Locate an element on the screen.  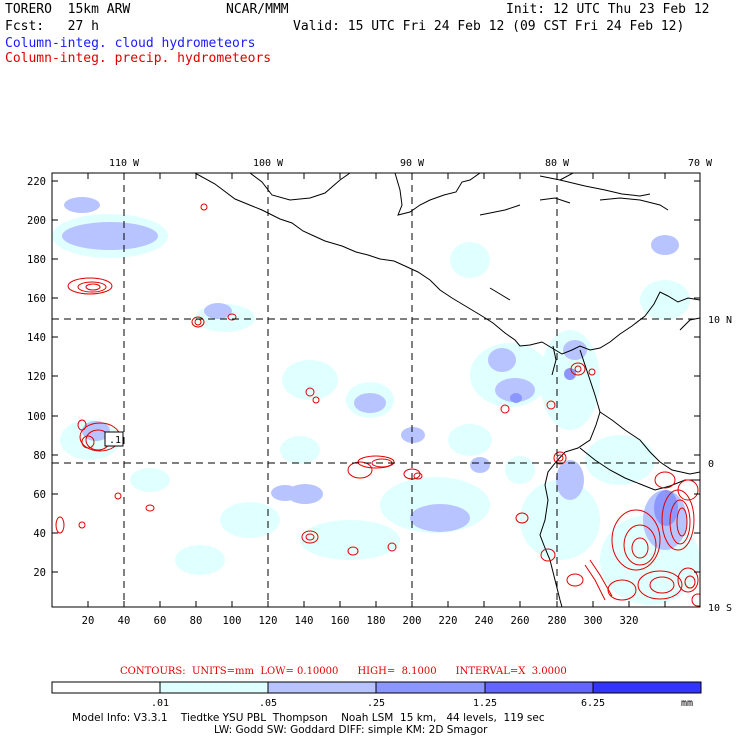
lon-labels: 110 W 100 W 90 W 80 W 70 W is located at coordinates (411, 163).